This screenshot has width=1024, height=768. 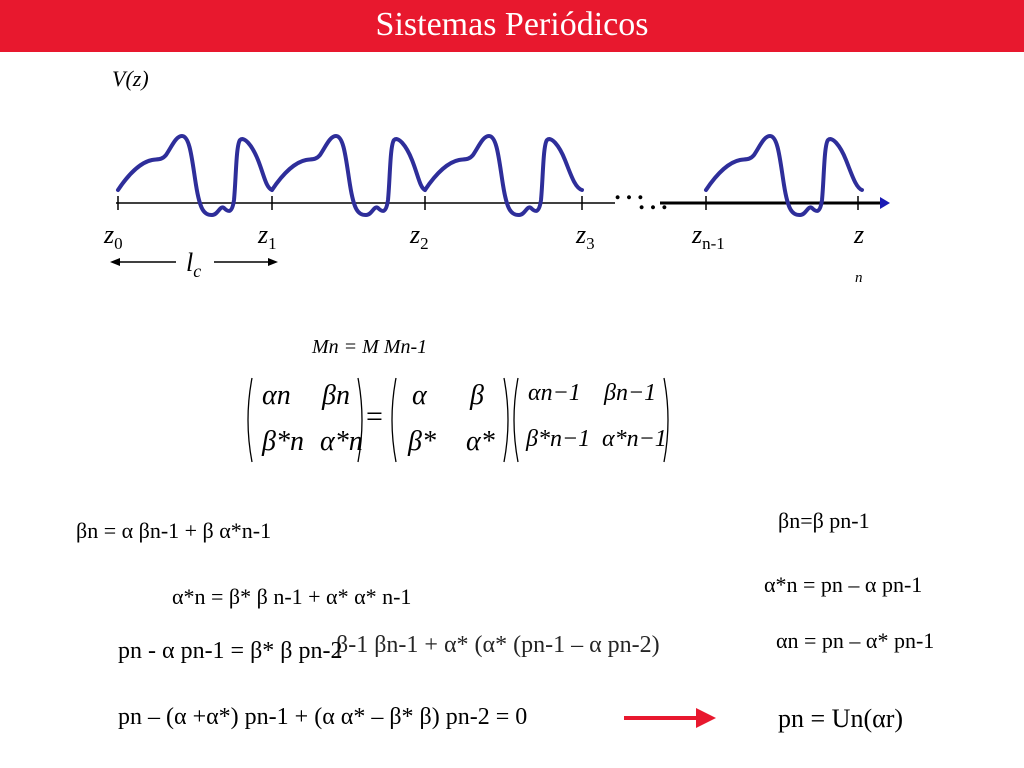 What do you see at coordinates (458, 420) in the screenshot?
I see `matrix-brackets` at bounding box center [458, 420].